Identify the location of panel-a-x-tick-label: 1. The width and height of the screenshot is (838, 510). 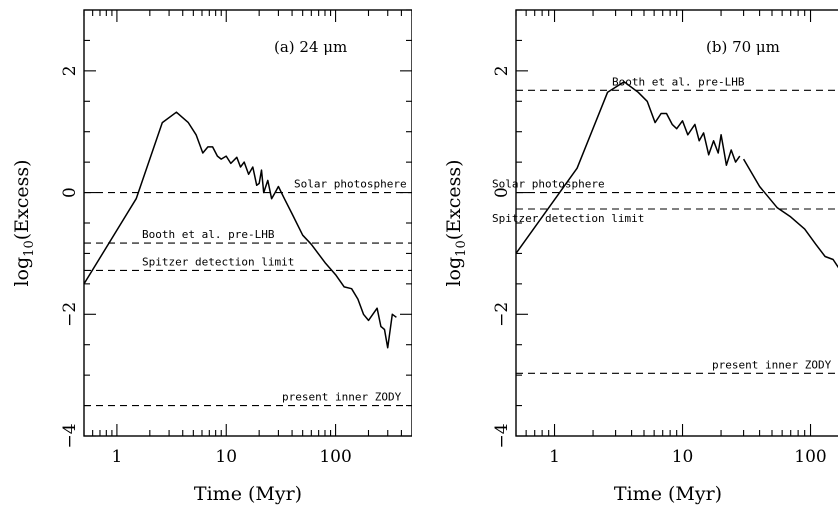
(116, 457).